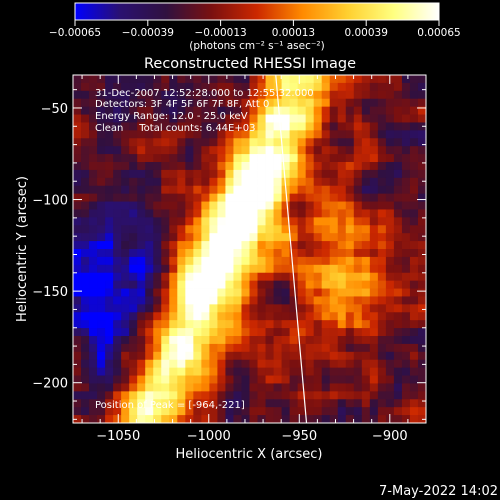 The height and width of the screenshot is (500, 500). I want to click on y-axis-label: Heliocentric Y (arcsec), so click(22, 249).